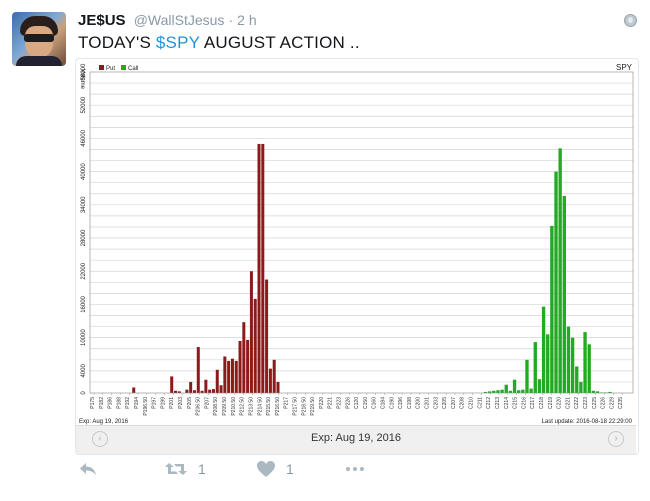 Image resolution: width=650 pixels, height=501 pixels. I want to click on chevron-right-icon: ›, so click(616, 439).